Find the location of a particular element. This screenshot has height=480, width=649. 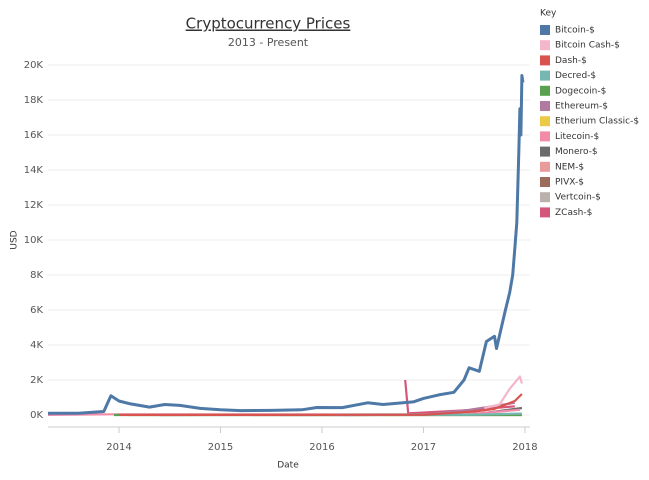

legend-label: Bitcoin-$ is located at coordinates (575, 31).